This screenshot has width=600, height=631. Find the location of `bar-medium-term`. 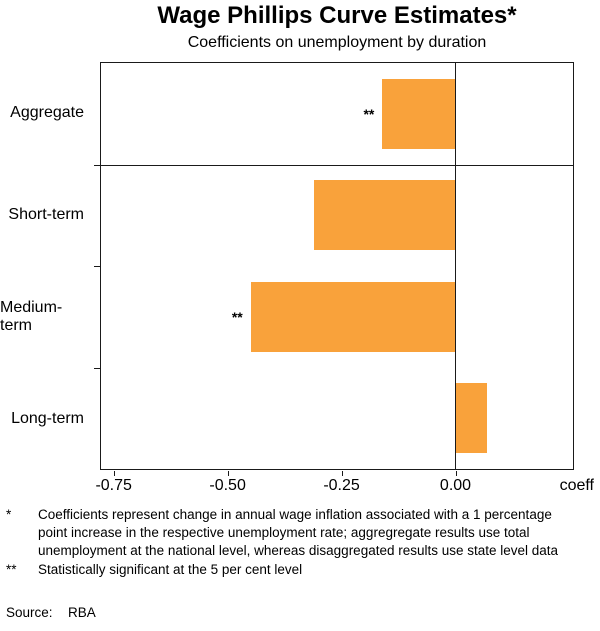

bar-medium-term is located at coordinates (352, 316).